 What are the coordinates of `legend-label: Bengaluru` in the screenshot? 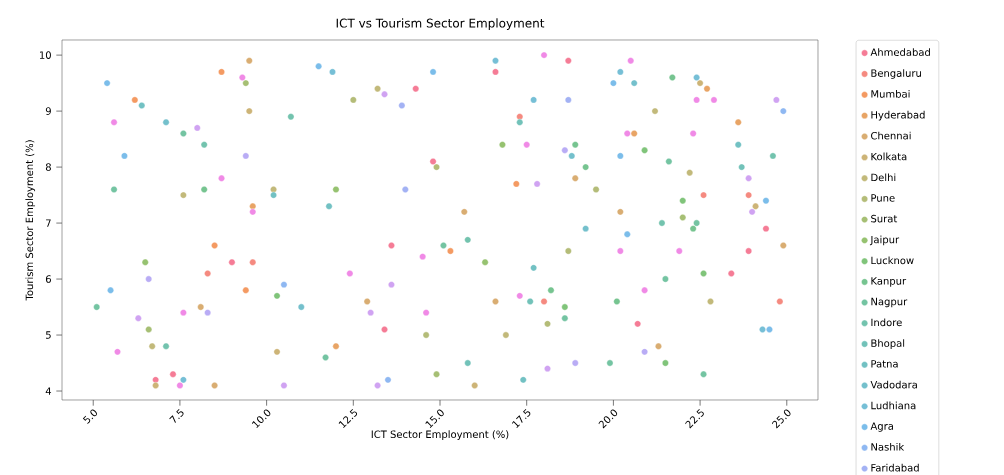 It's located at (896, 74).